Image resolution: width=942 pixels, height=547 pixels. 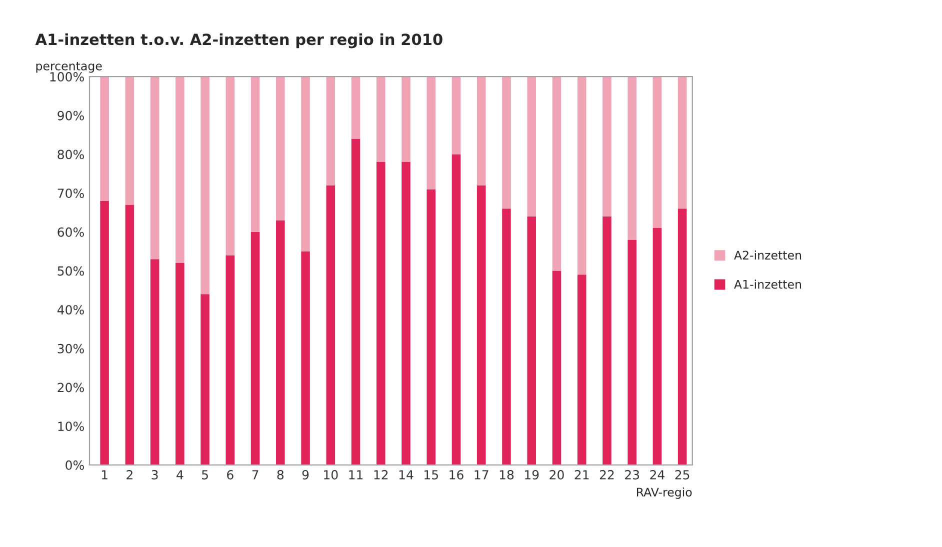 What do you see at coordinates (768, 284) in the screenshot?
I see `legend-label: A1-inzetten` at bounding box center [768, 284].